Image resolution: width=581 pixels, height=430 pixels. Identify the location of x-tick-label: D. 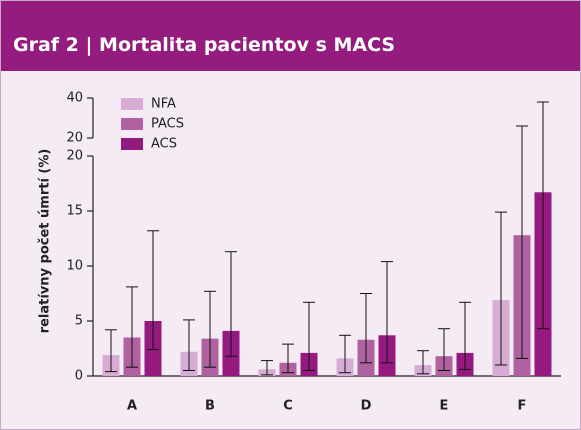
(366, 406).